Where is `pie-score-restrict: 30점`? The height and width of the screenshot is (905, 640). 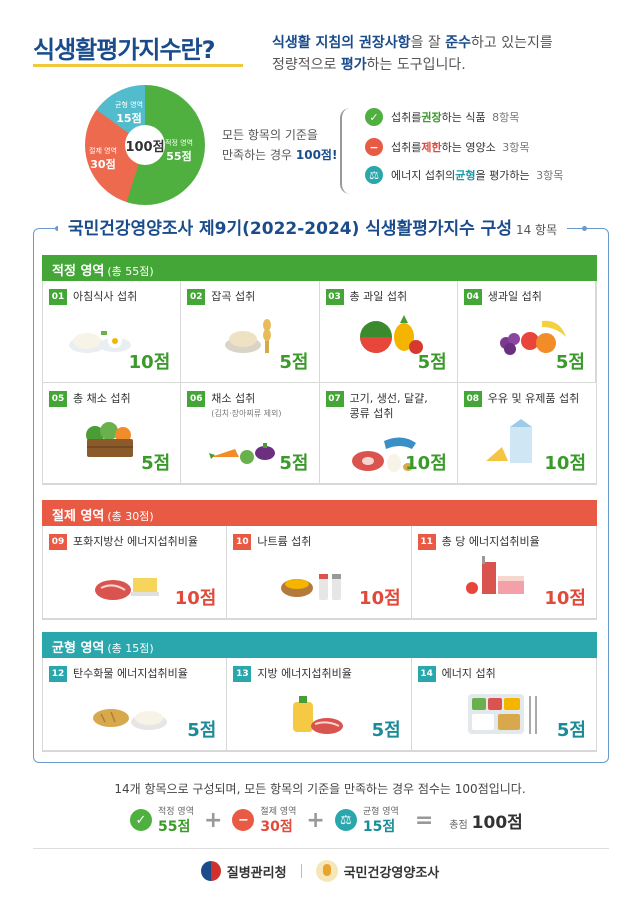 pie-score-restrict: 30점 is located at coordinates (103, 164).